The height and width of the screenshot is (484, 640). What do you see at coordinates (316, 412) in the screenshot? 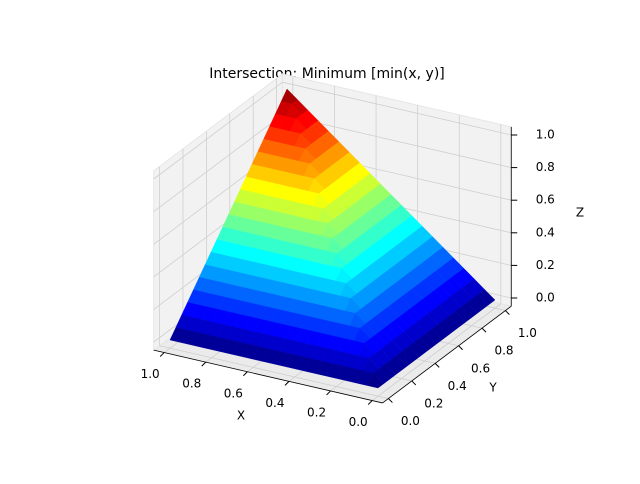
I see `x-tick-label: 0.2` at bounding box center [316, 412].